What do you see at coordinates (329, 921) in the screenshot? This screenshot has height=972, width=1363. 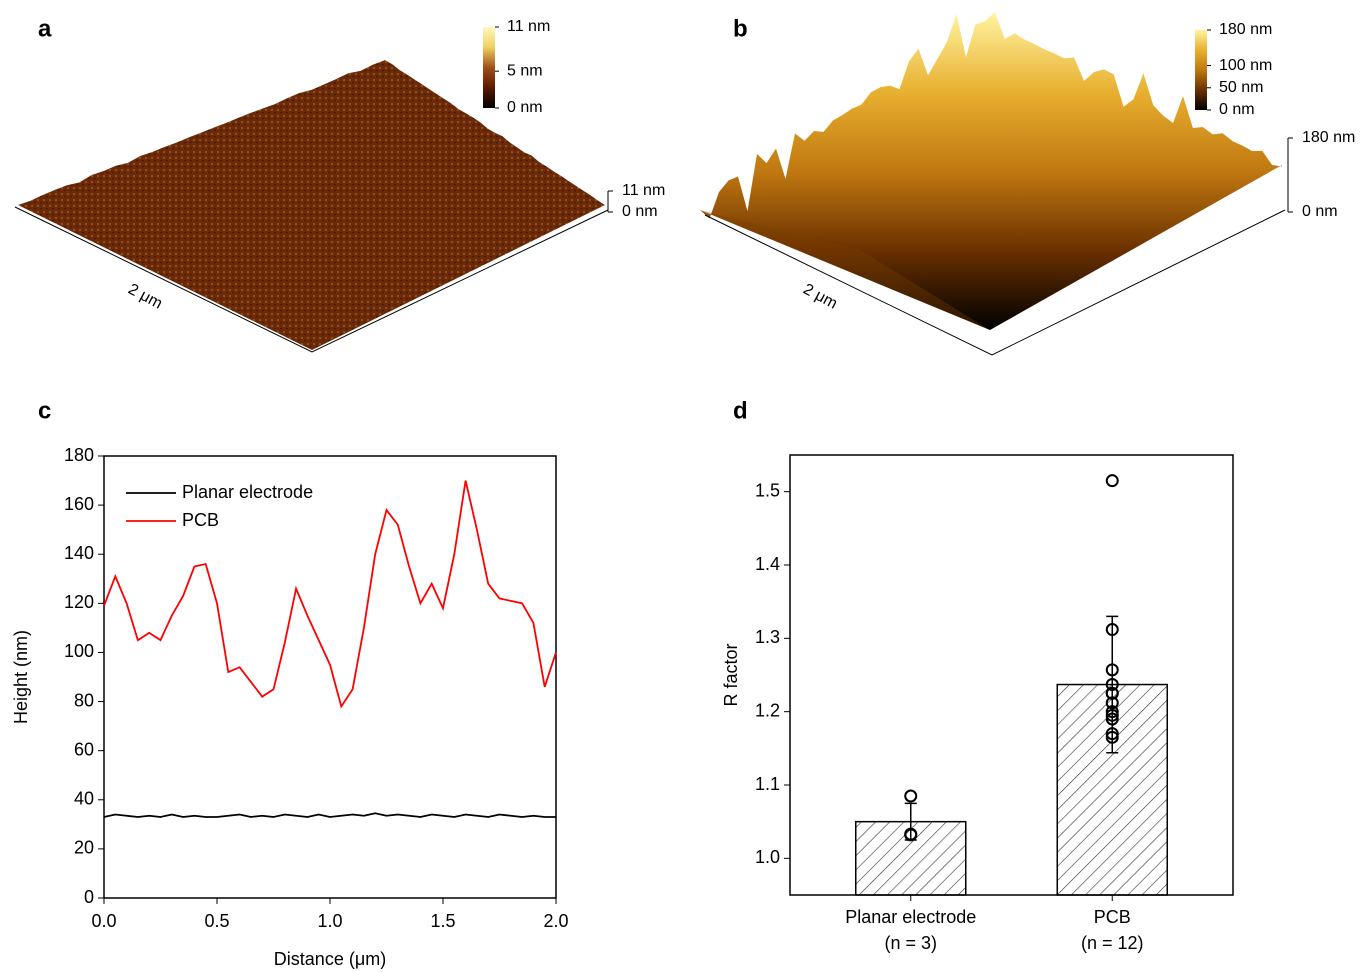 I see `x-tick-label: 1.0` at bounding box center [329, 921].